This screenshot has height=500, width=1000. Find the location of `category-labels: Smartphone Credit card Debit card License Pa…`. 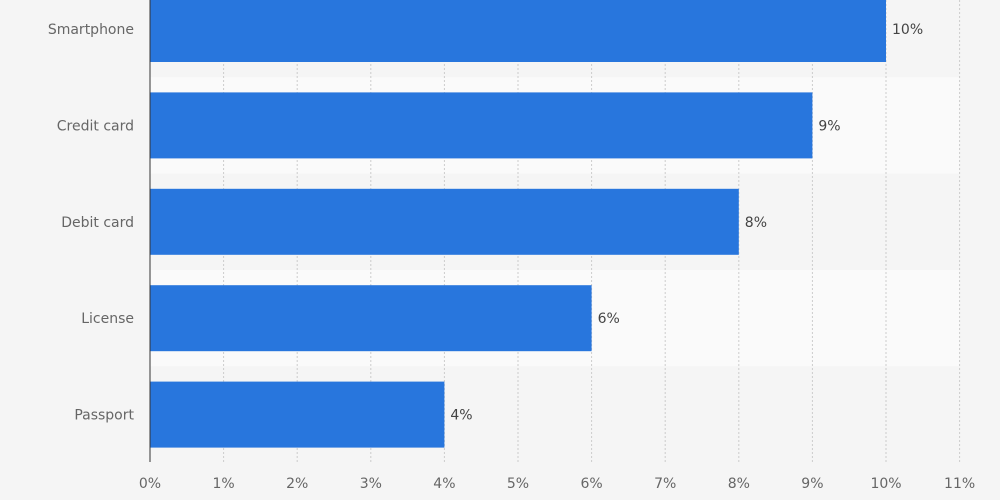

category-labels: Smartphone Credit card Debit card License Pa… is located at coordinates (91, 223).